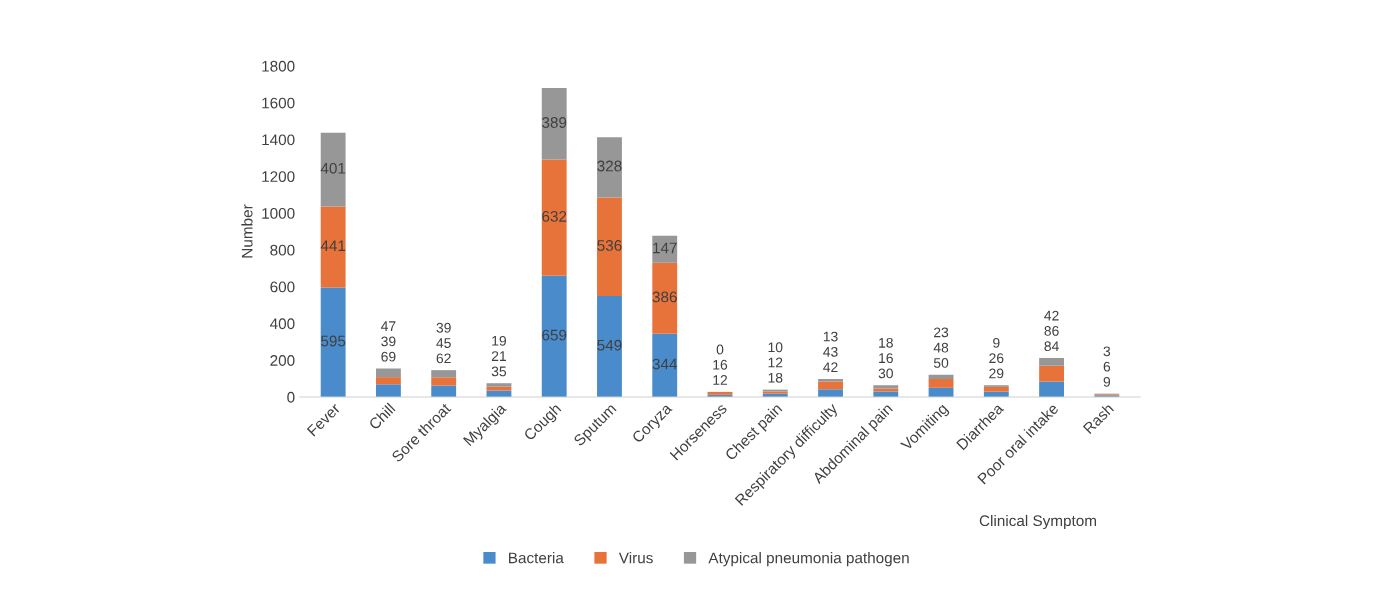 Image resolution: width=1393 pixels, height=598 pixels. Describe the element at coordinates (278, 66) in the screenshot. I see `y-tick-label: 1800` at that location.